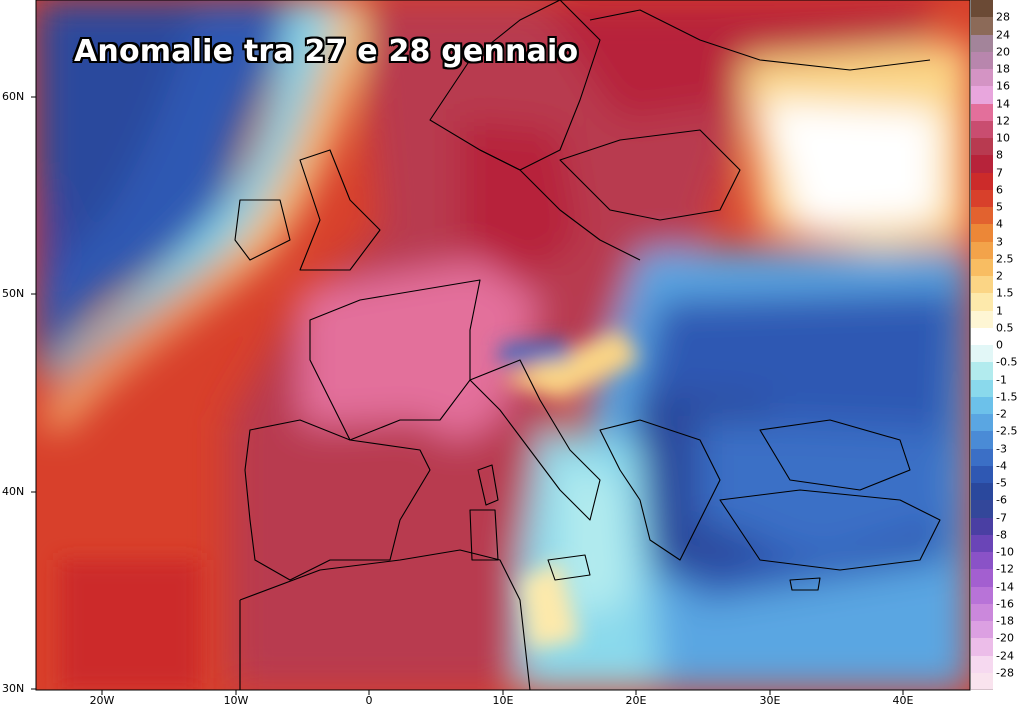 This screenshot has width=1024, height=710. Describe the element at coordinates (1003, 52) in the screenshot. I see `colorbar-label: 20` at that location.